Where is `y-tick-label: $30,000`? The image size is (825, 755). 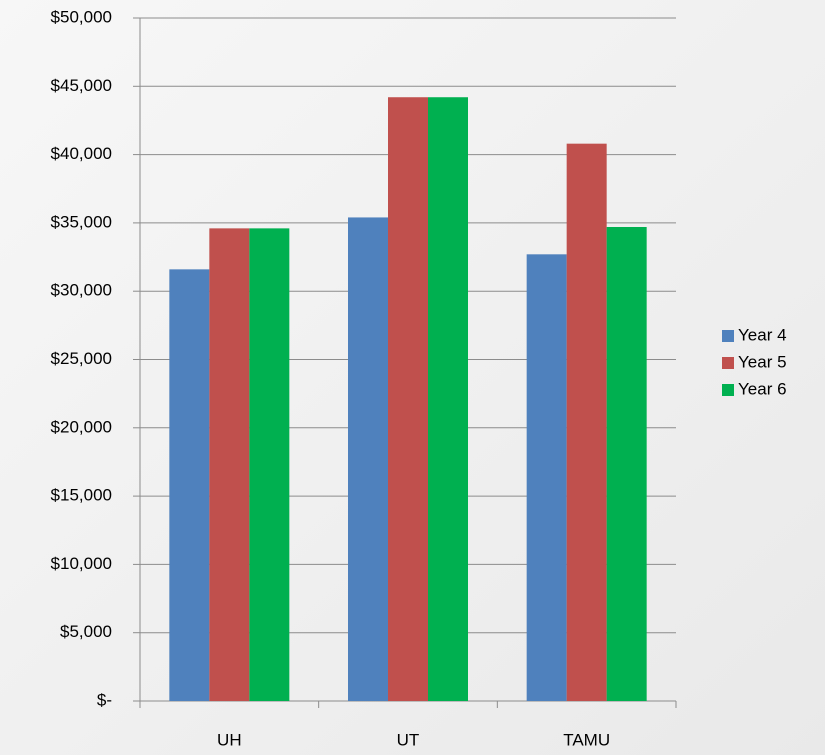
y-tick-label: $30,000 is located at coordinates (81, 290).